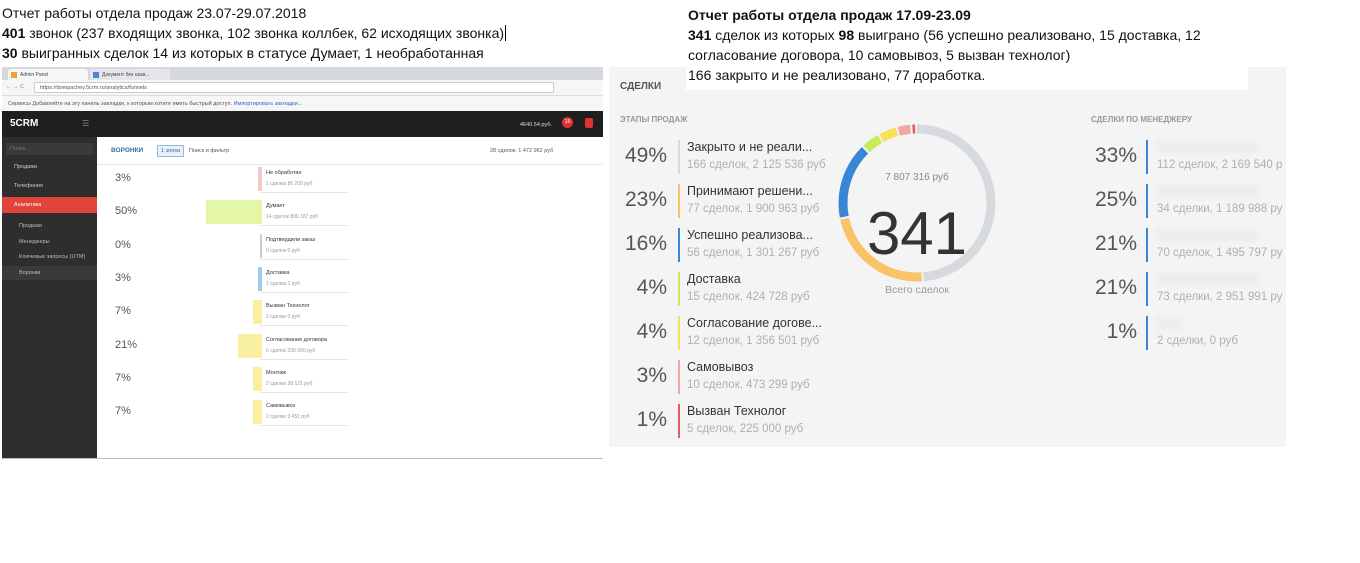 Image resolution: width=1360 pixels, height=563 pixels. I want to click on submenu-label: Продажи, so click(30, 226).